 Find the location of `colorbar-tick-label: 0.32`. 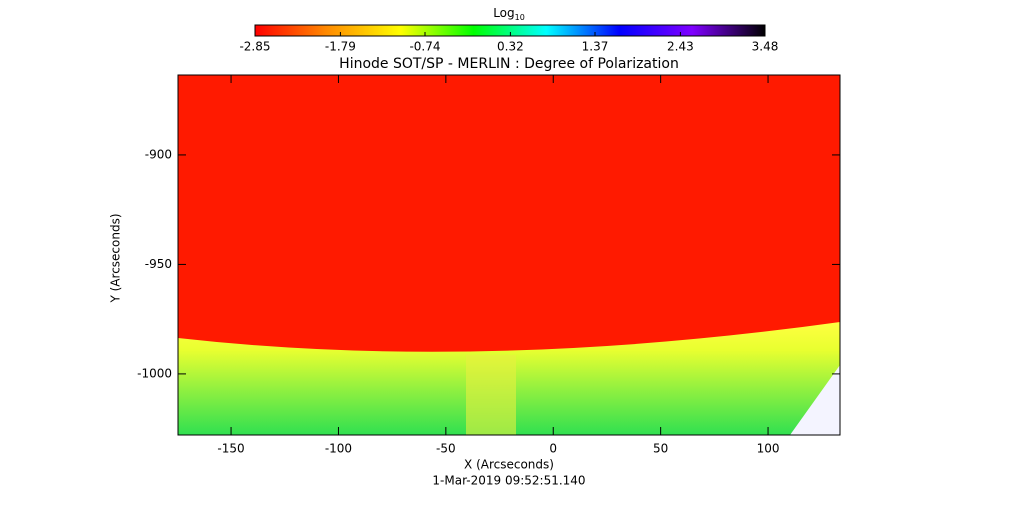

colorbar-tick-label: 0.32 is located at coordinates (510, 47).